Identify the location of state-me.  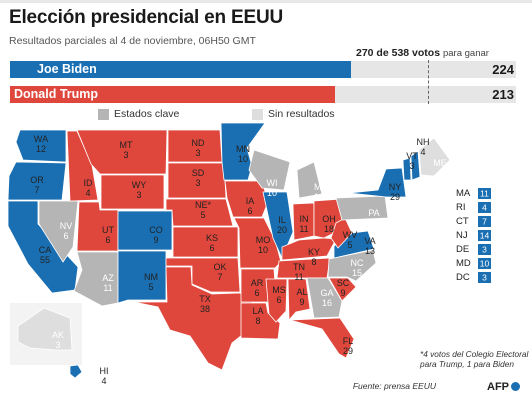
(434, 157).